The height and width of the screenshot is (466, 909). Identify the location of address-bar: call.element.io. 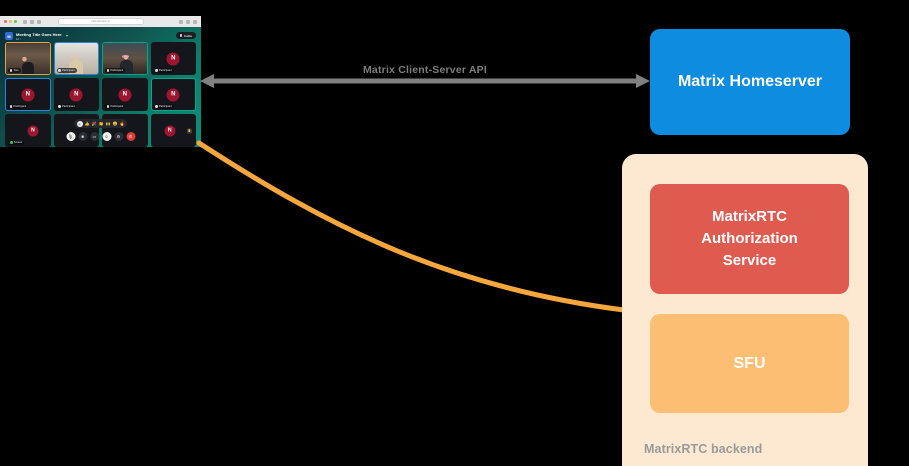
(100, 21).